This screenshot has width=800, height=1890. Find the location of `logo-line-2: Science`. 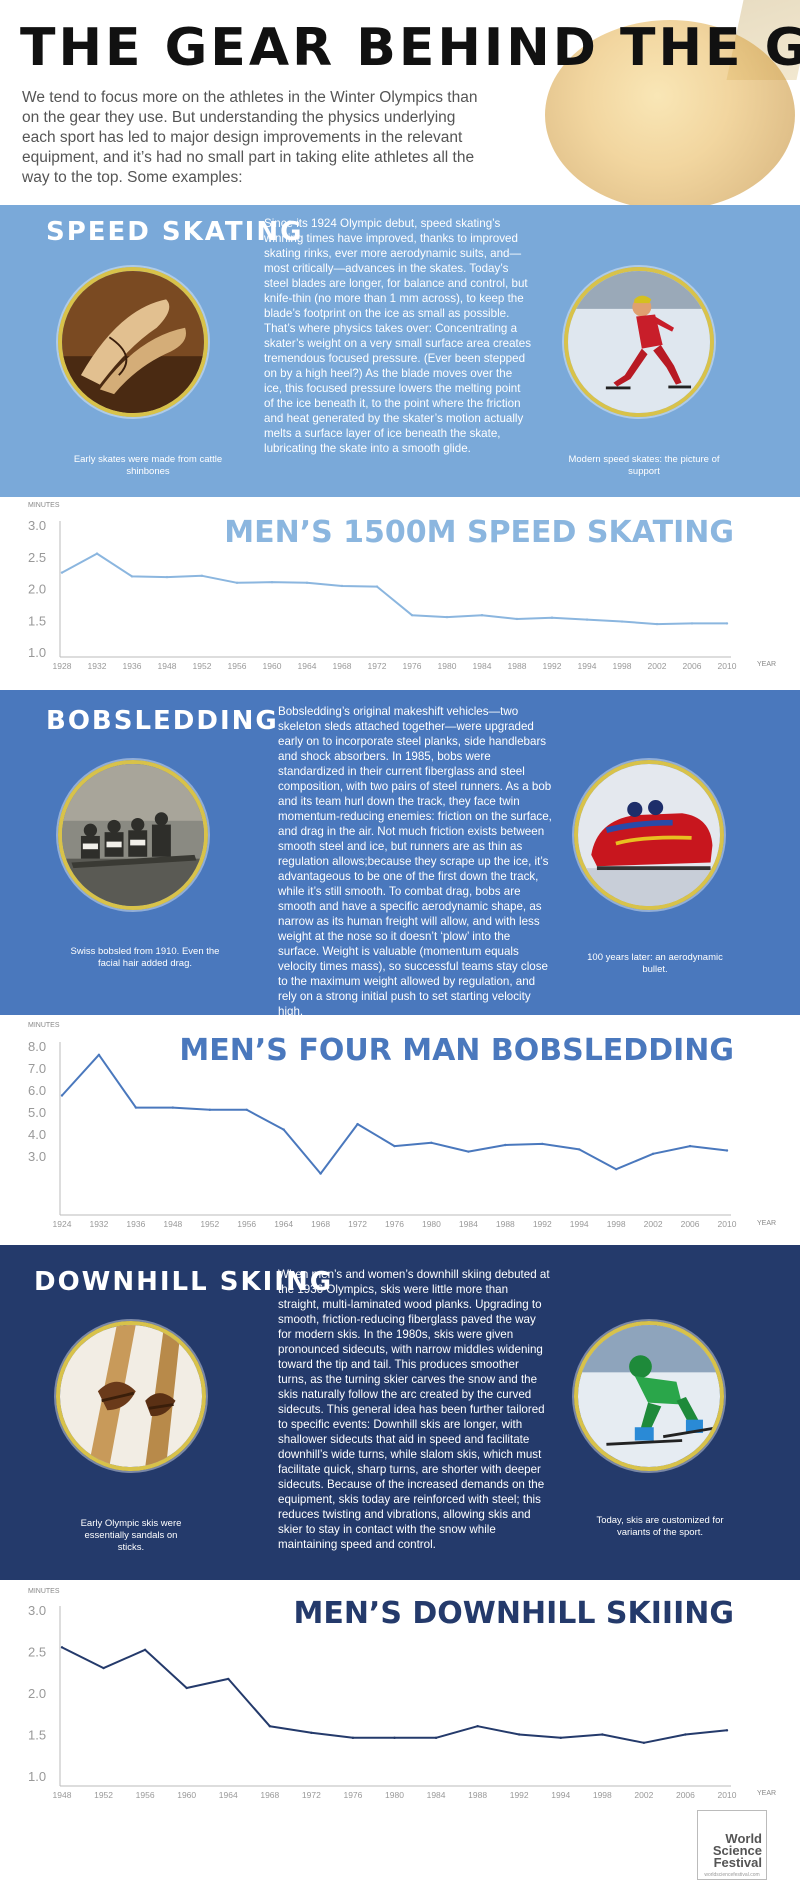

logo-line-2: Science is located at coordinates (737, 1850).